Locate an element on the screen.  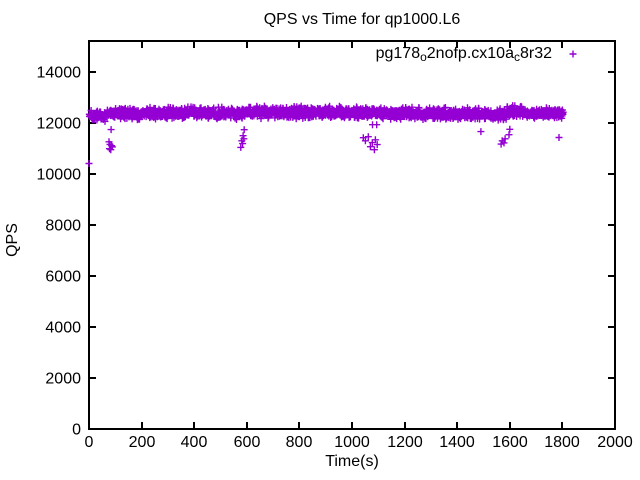
x-tick-label: 400 is located at coordinates (194, 442).